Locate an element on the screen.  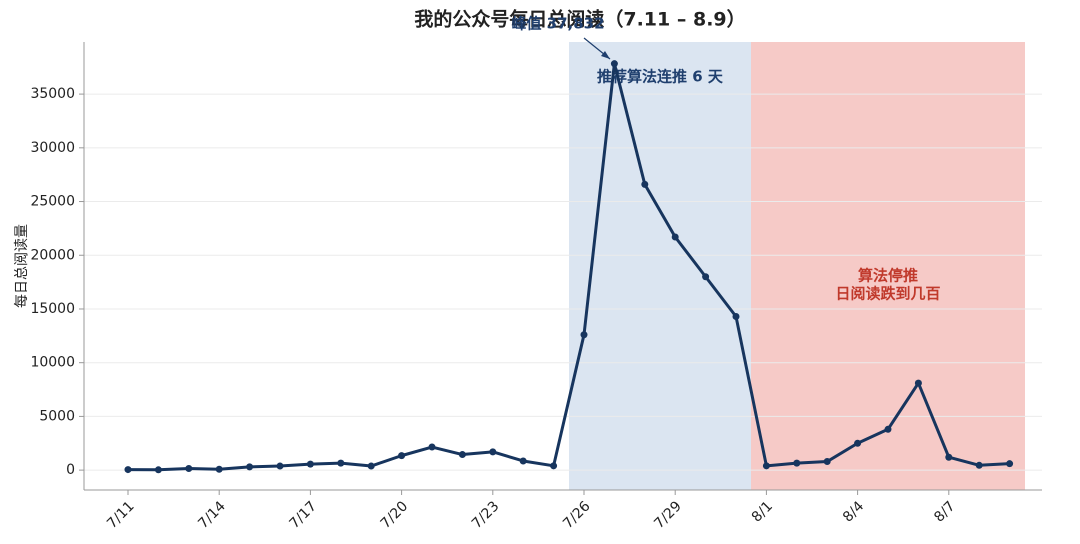
peak-annotation: 峰值 37,832 is located at coordinates (557, 24).